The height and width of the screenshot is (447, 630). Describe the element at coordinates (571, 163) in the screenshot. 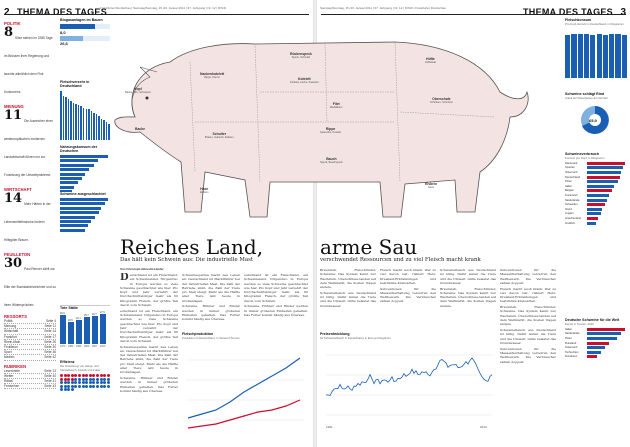

I see `bar-label: Dänemark` at that location.